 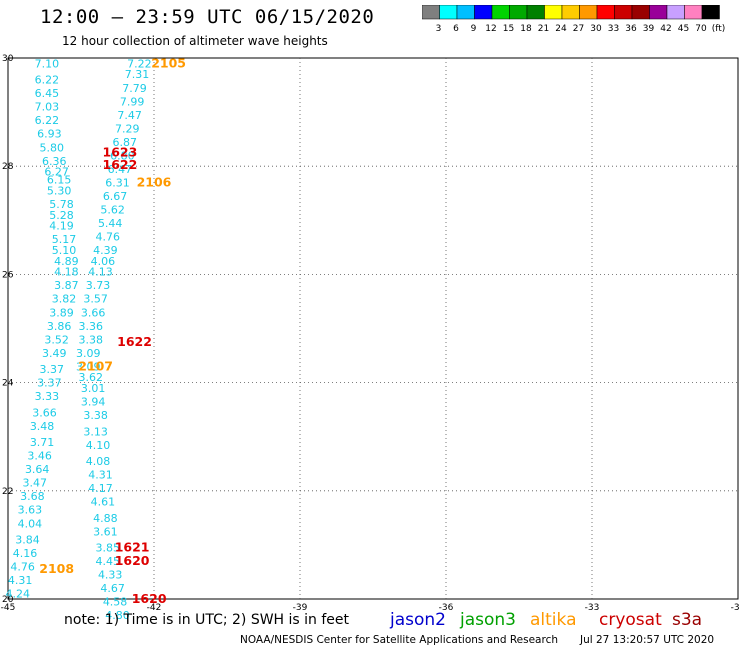 What do you see at coordinates (630, 620) in the screenshot?
I see `satellite-legend-cryosat: cryosat` at bounding box center [630, 620].